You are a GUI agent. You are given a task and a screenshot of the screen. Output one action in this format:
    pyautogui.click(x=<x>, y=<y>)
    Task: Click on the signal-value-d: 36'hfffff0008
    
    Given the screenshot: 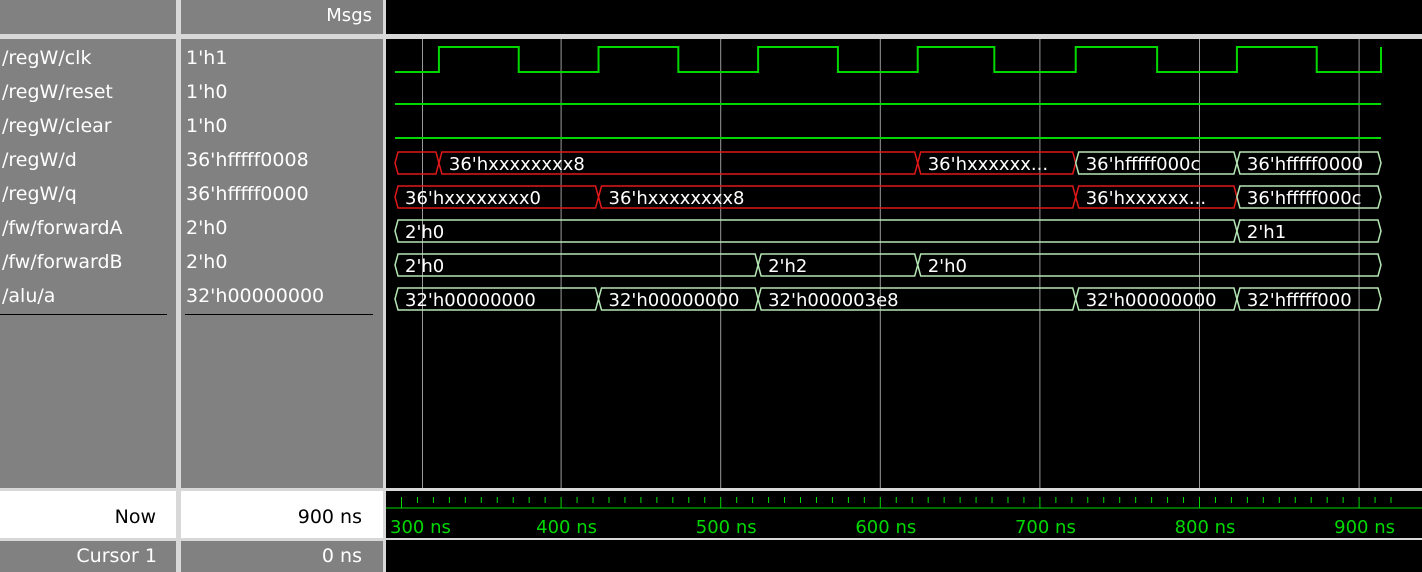 What is the action you would take?
    pyautogui.click(x=247, y=160)
    